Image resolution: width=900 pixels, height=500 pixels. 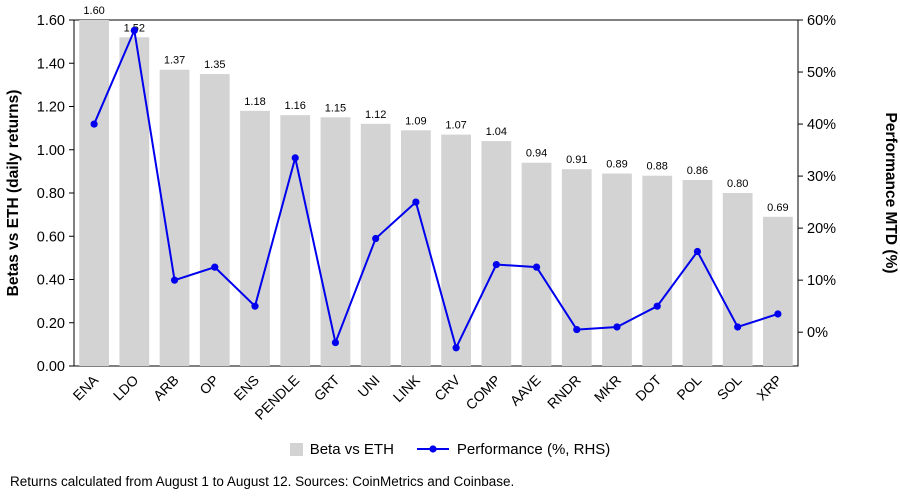 I want to click on bar-value-label: 0.91, so click(x=576, y=160).